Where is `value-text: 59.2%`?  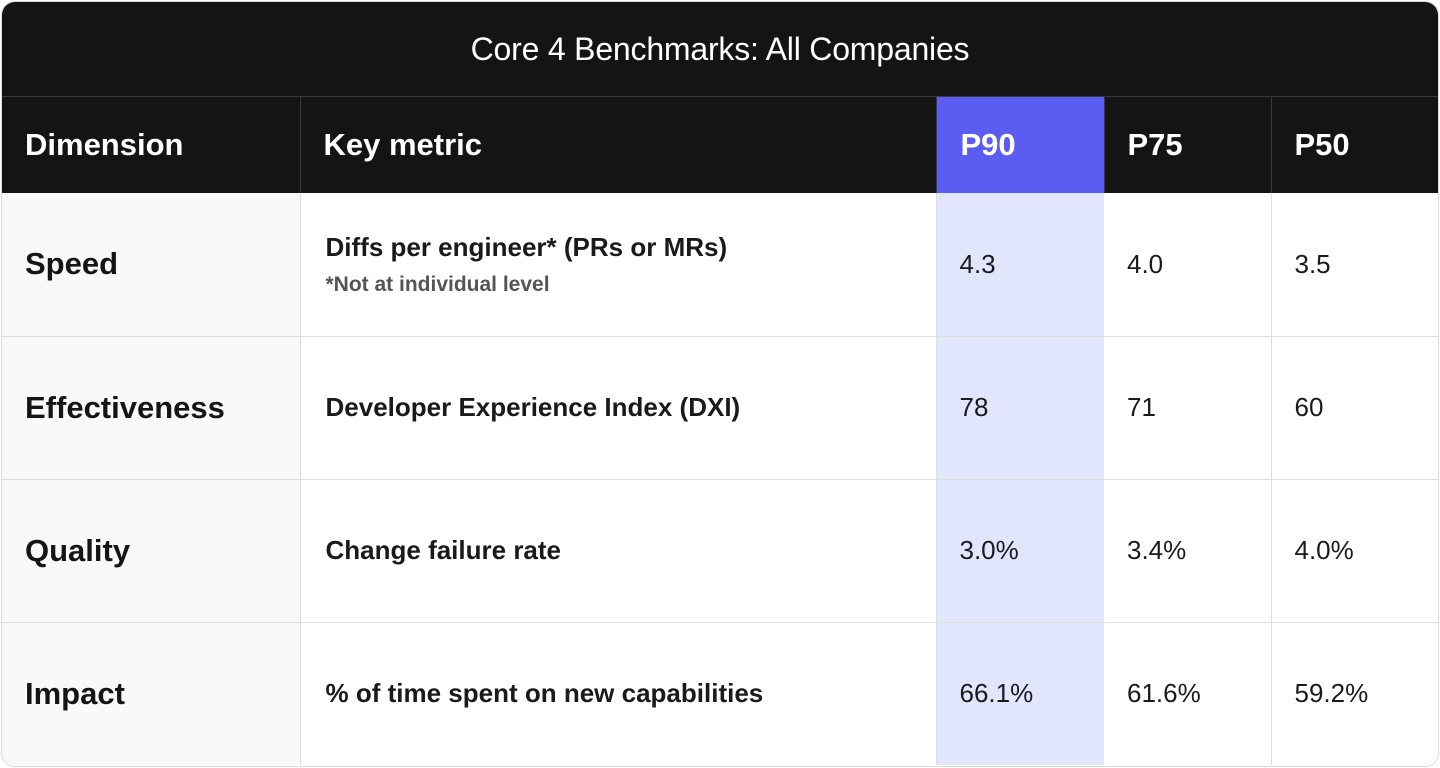
value-text: 59.2% is located at coordinates (1331, 693).